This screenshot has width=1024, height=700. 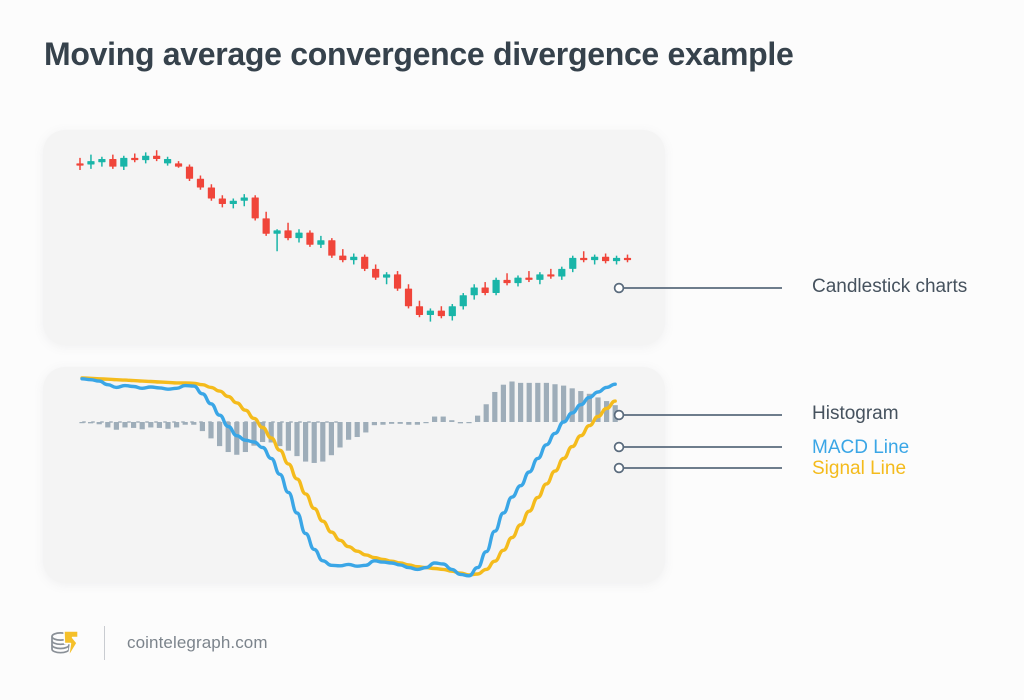 I want to click on candlestick-chart, so click(x=354, y=236).